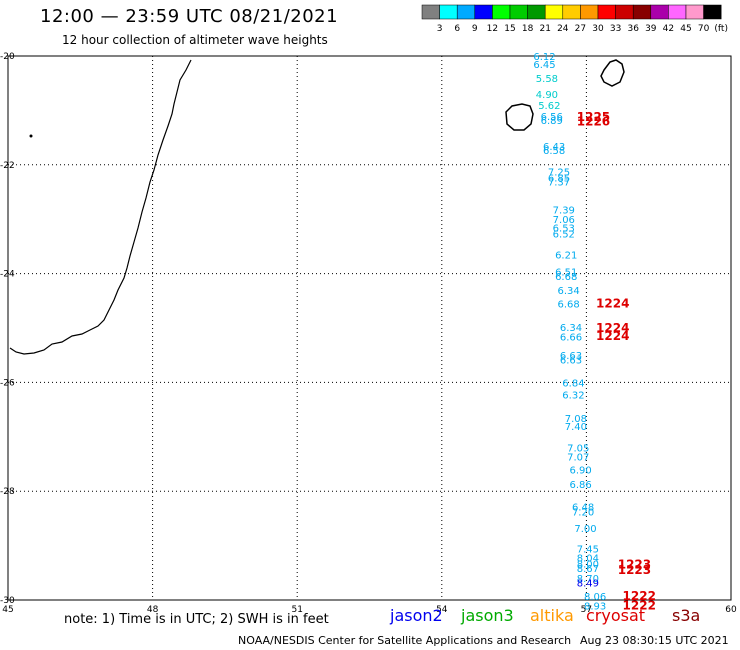 This screenshot has width=740, height=650. What do you see at coordinates (440, 29) in the screenshot?
I see `scale-label: 3` at bounding box center [440, 29].